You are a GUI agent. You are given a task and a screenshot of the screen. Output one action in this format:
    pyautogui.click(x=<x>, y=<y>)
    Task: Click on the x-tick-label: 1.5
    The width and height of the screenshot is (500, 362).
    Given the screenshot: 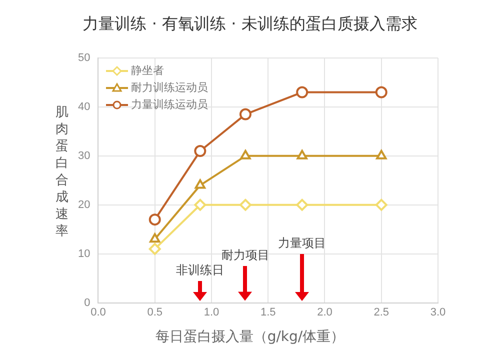 What is the action you would take?
    pyautogui.click(x=268, y=312)
    